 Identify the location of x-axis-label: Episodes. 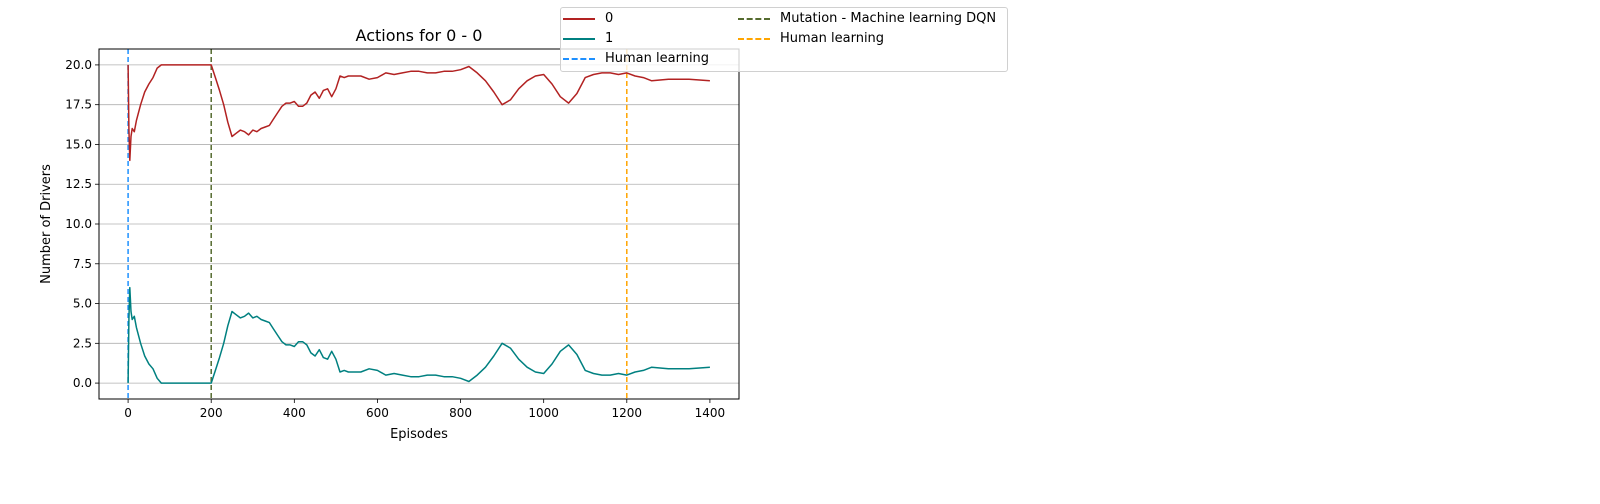
(419, 434).